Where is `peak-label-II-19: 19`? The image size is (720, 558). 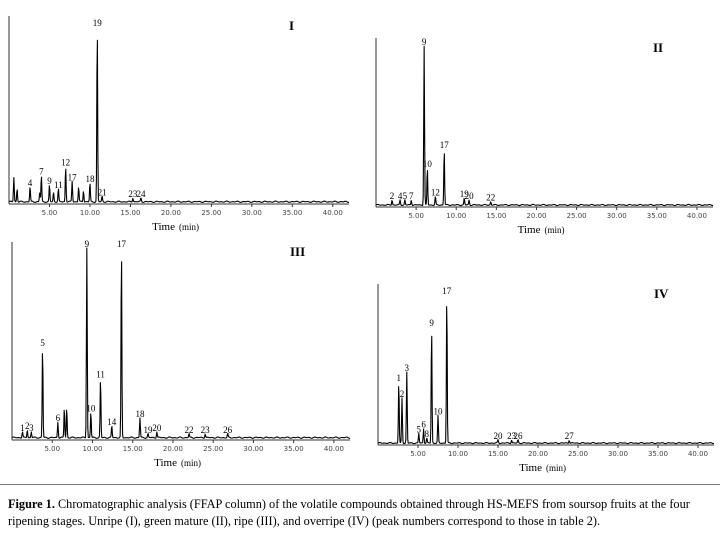 peak-label-II-19: 19 is located at coordinates (465, 194).